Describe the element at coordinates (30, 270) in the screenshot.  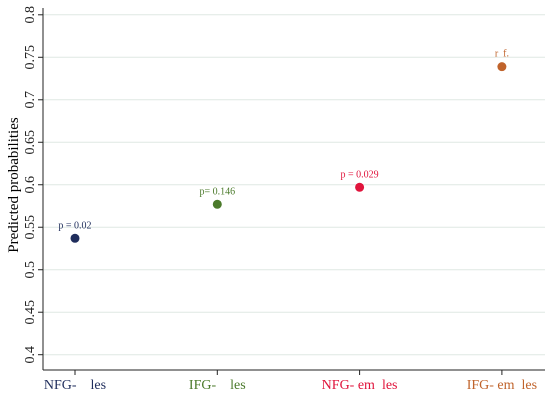
I see `y-tick-label: 0.5` at that location.